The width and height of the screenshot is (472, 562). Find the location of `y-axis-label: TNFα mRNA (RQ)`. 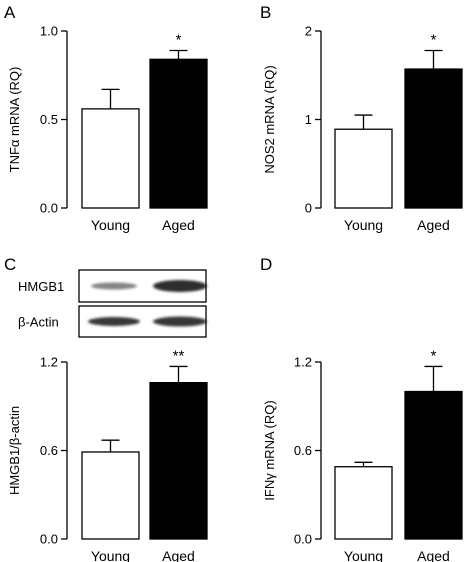

y-axis-label: TNFα mRNA (RQ) is located at coordinates (14, 120).